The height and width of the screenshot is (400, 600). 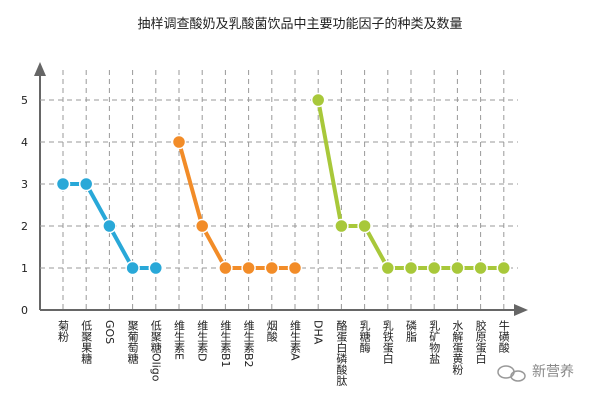 I want to click on x-tick-label: 磷脂, so click(x=411, y=331).